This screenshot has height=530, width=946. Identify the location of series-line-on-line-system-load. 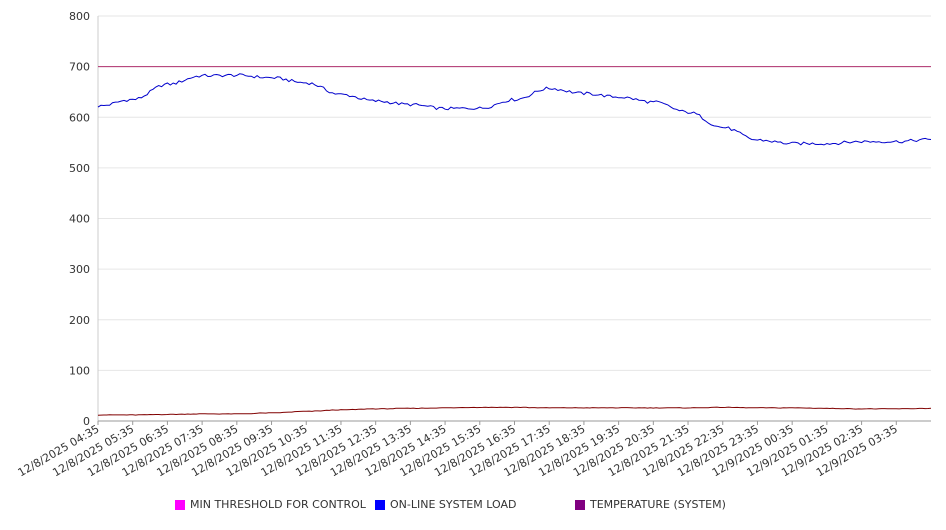
(514, 109).